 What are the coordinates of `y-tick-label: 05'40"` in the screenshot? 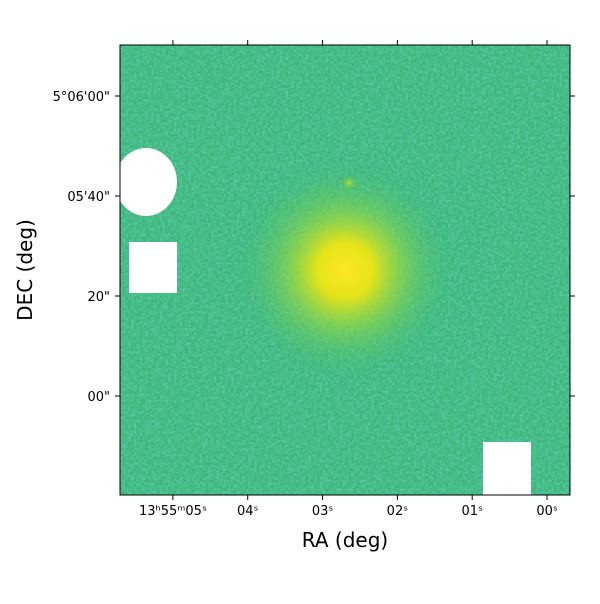 It's located at (88, 197).